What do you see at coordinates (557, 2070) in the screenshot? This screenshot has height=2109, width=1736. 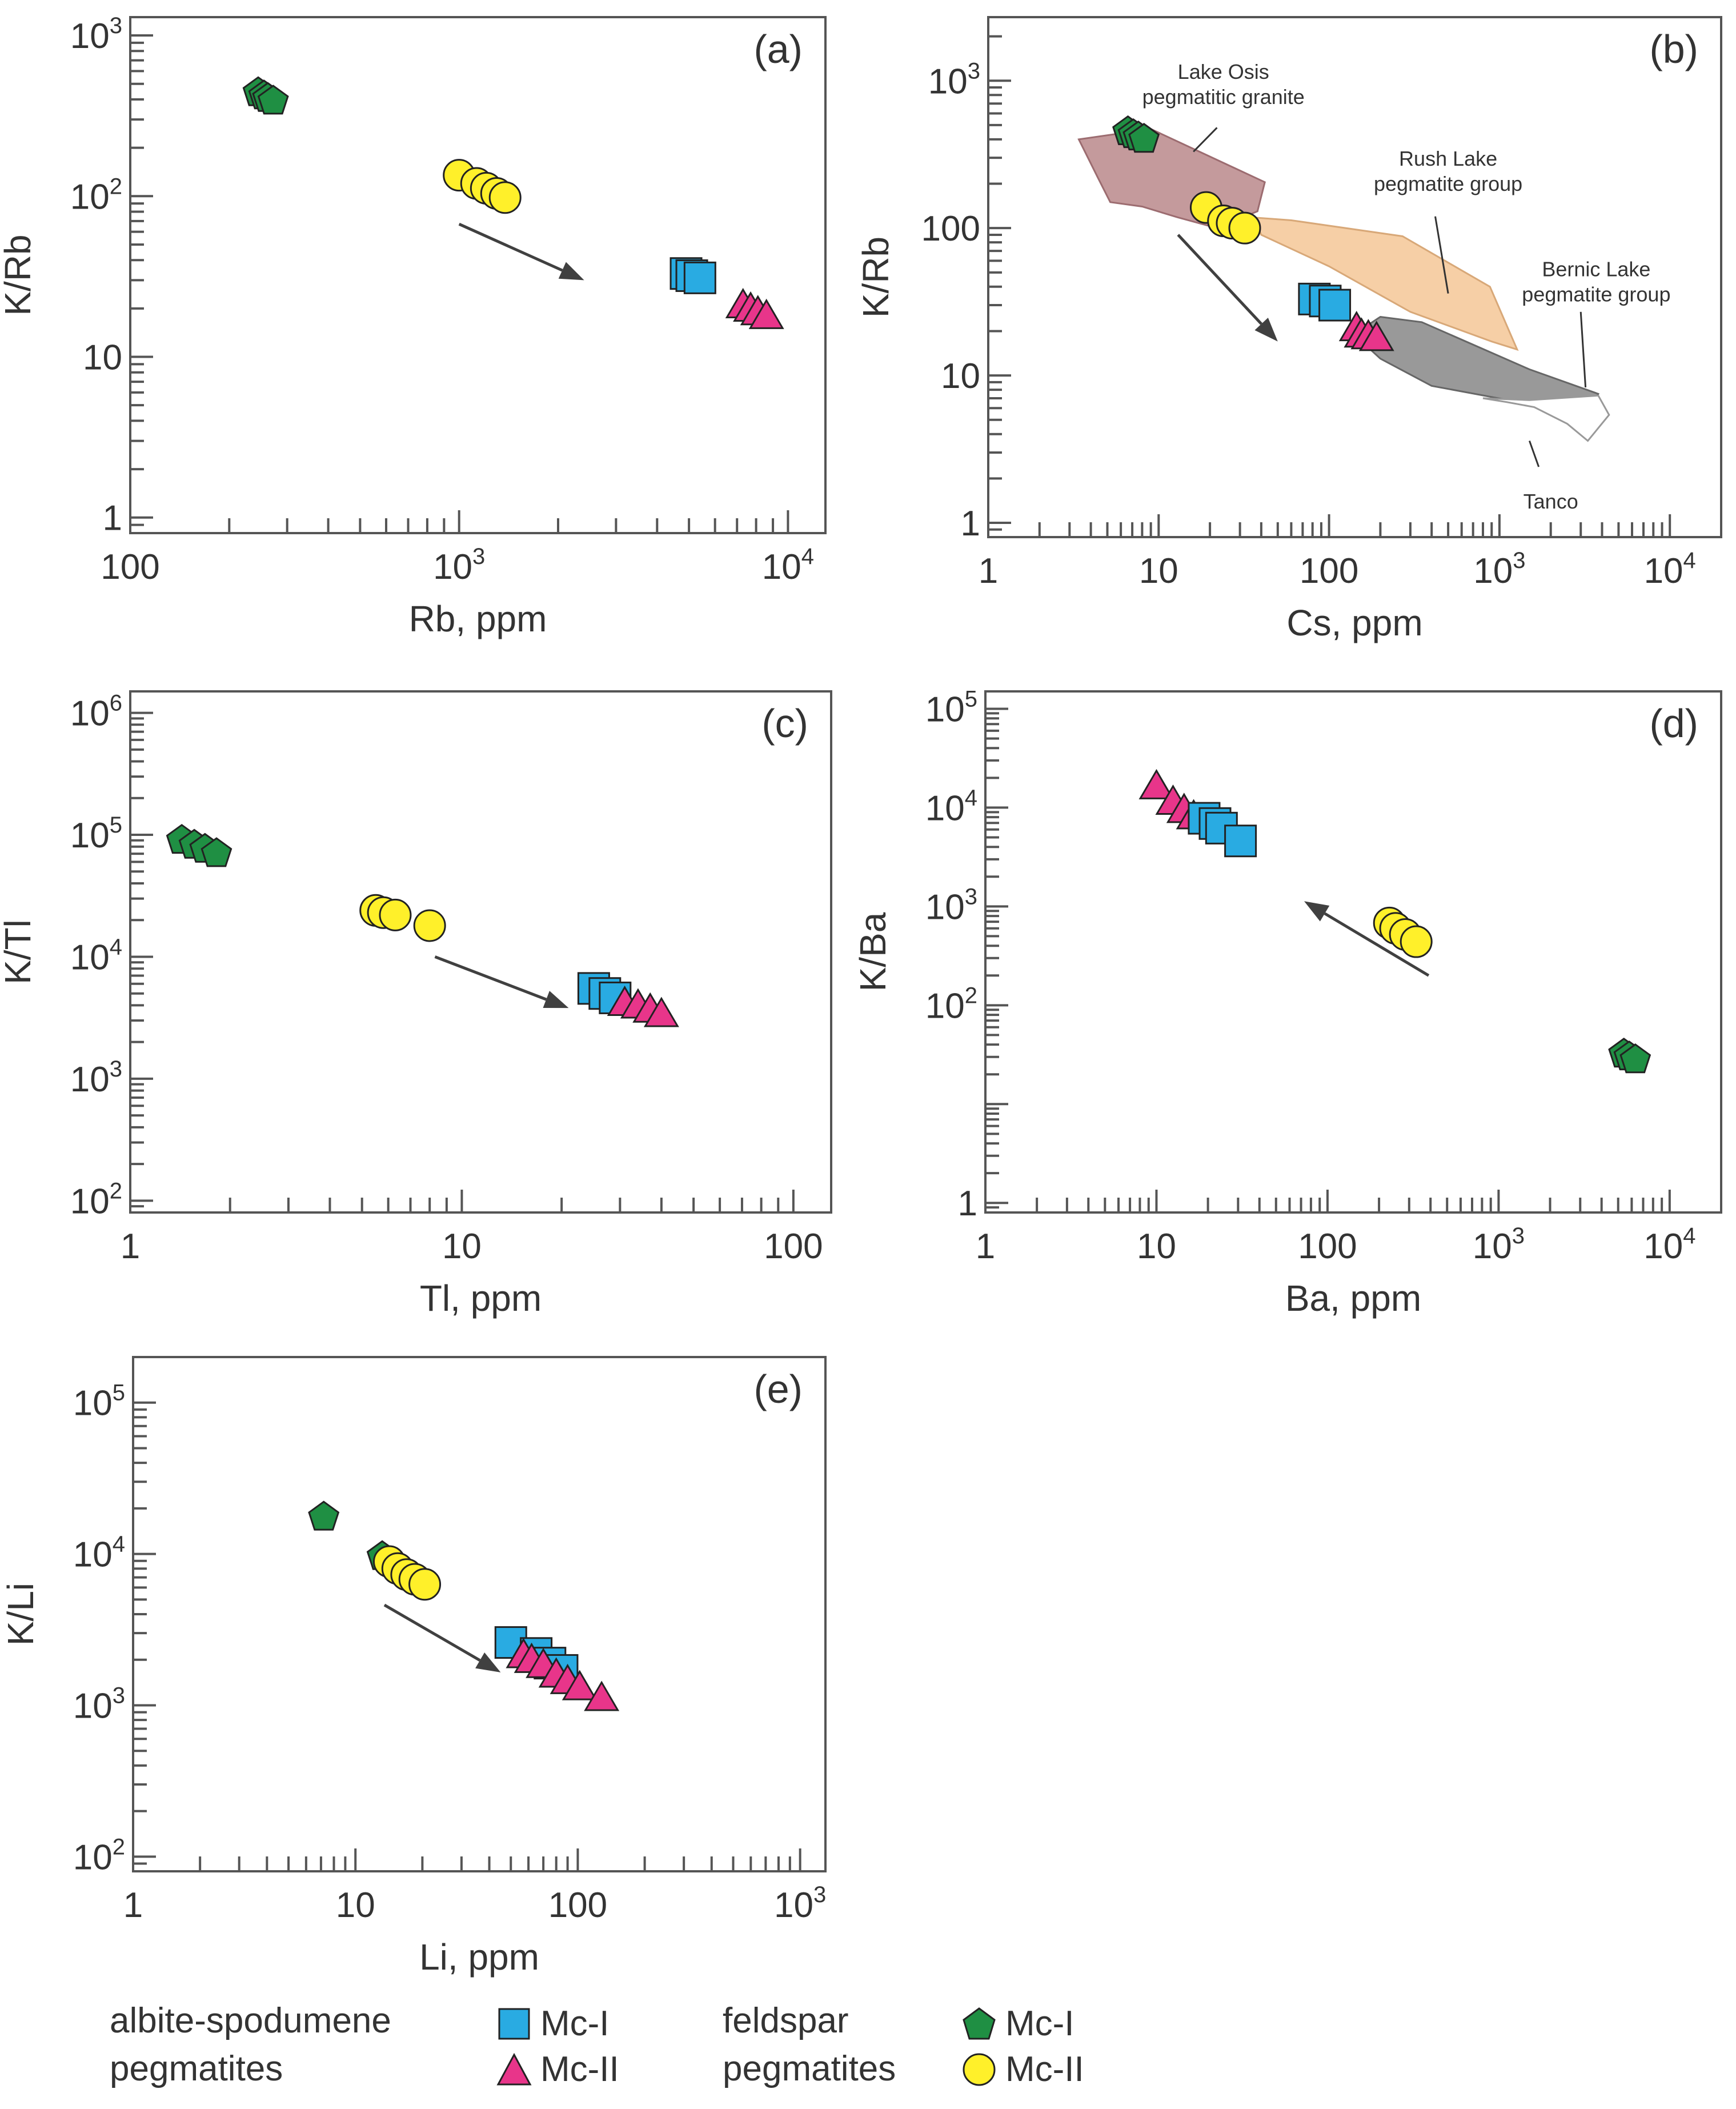 I see `legend-item-albite-mc2: Mc-II` at bounding box center [557, 2070].